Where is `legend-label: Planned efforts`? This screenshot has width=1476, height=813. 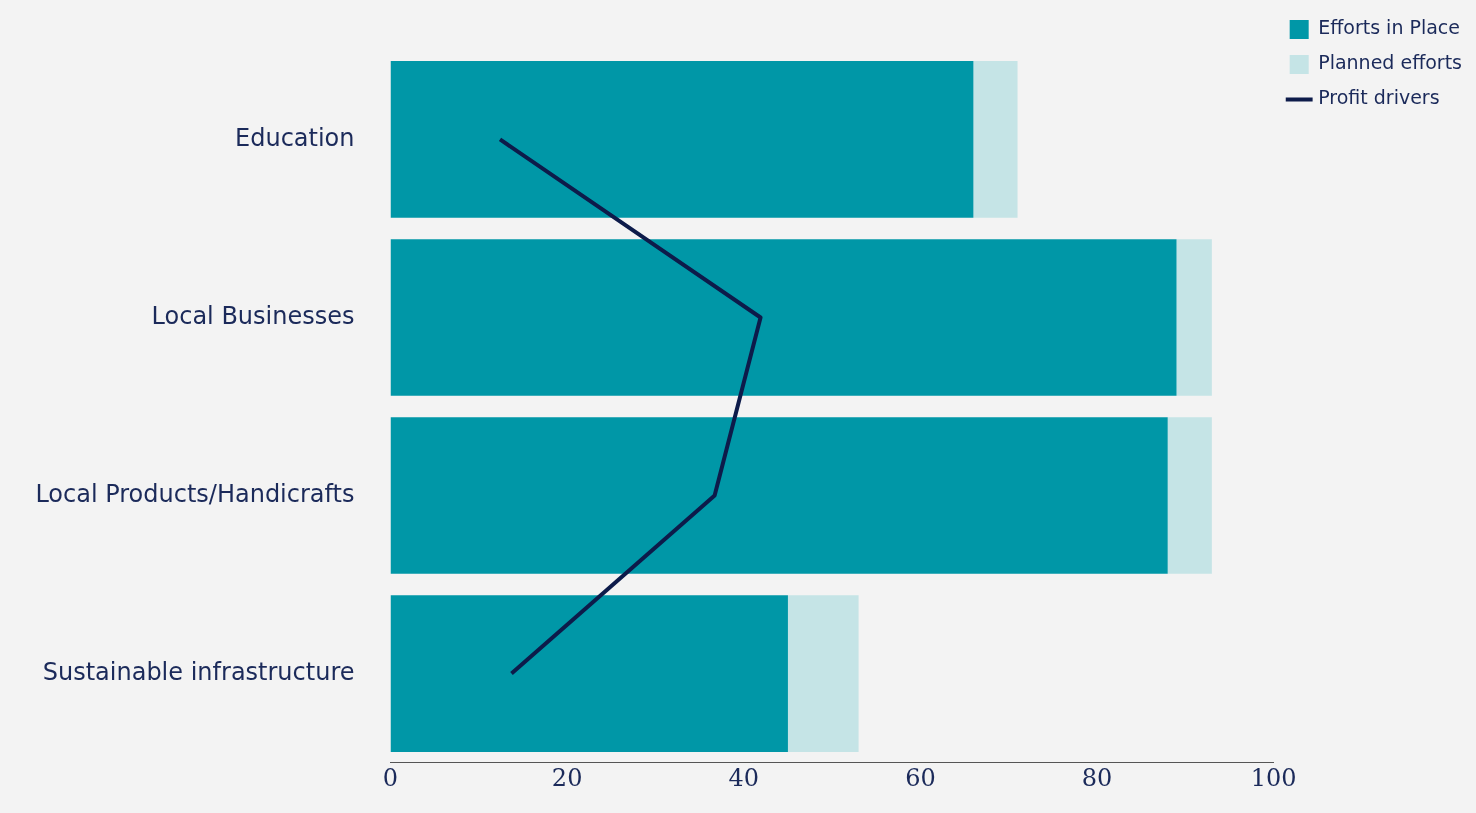
legend-label: Planned efforts is located at coordinates (1390, 62).